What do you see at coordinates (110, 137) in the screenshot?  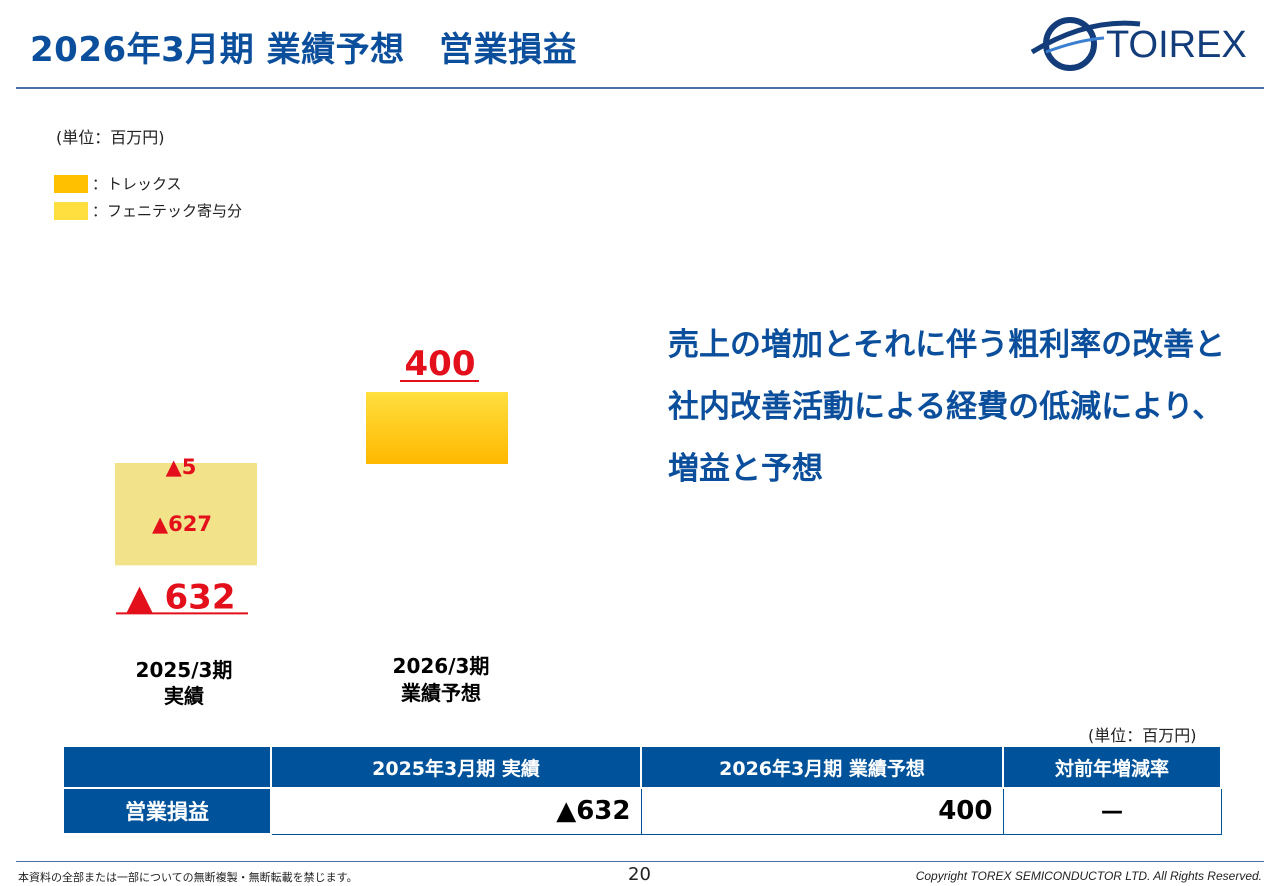 I see `chart-unit-label: (単位：百万円)` at bounding box center [110, 137].